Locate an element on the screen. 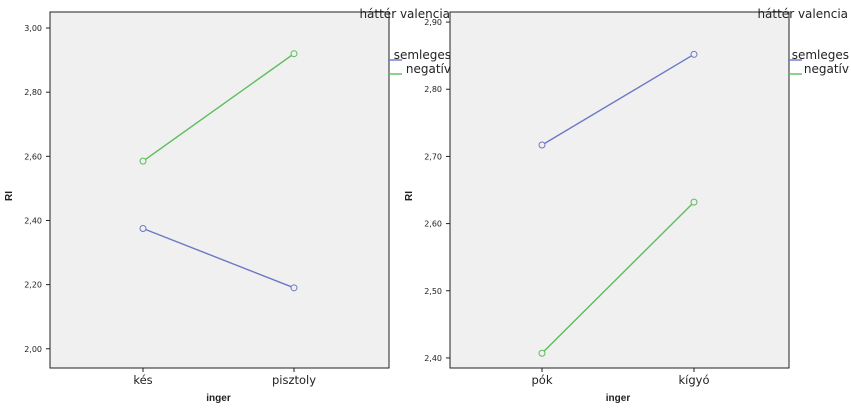 The image size is (851, 409). y-tick-label: 2,90 is located at coordinates (433, 22).